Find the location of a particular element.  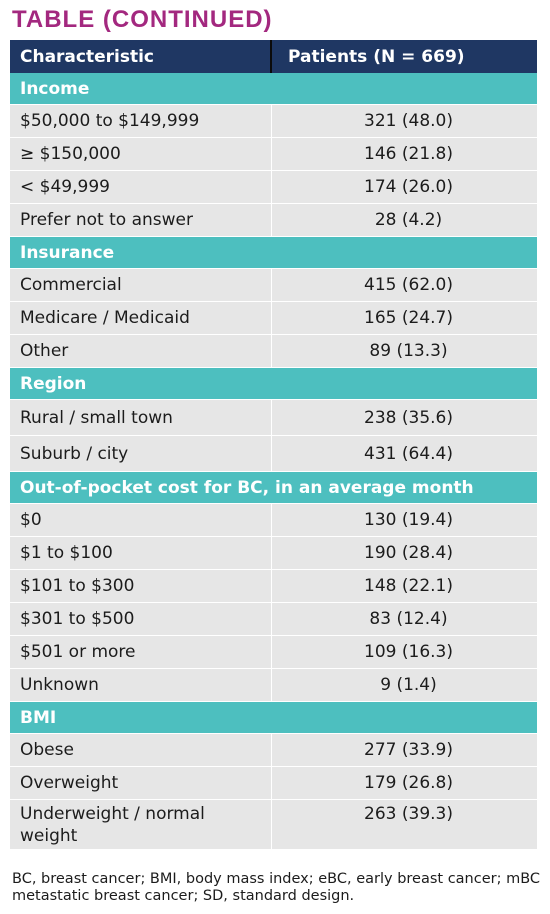

row-value: 9 (1.4) is located at coordinates (408, 685).